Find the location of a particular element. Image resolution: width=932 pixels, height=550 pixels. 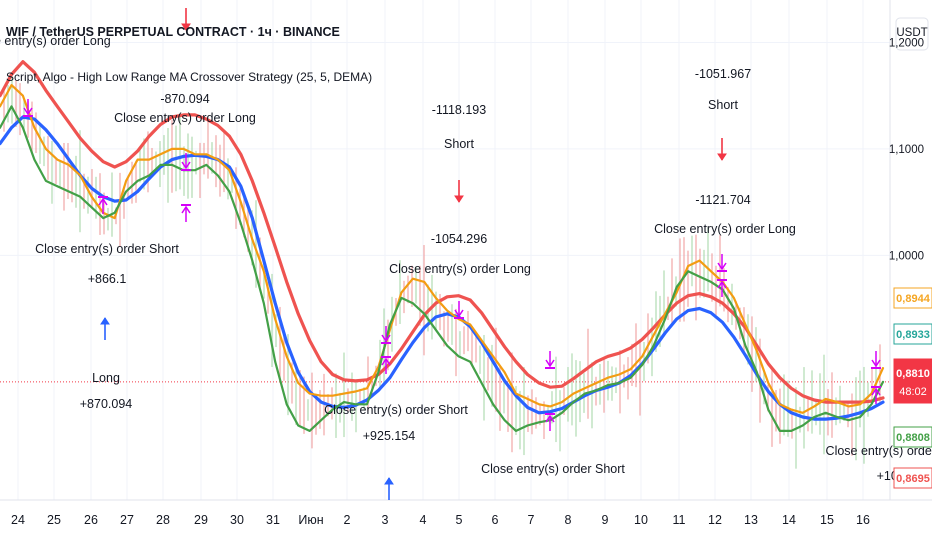

x-tick-label: 13 is located at coordinates (751, 520).